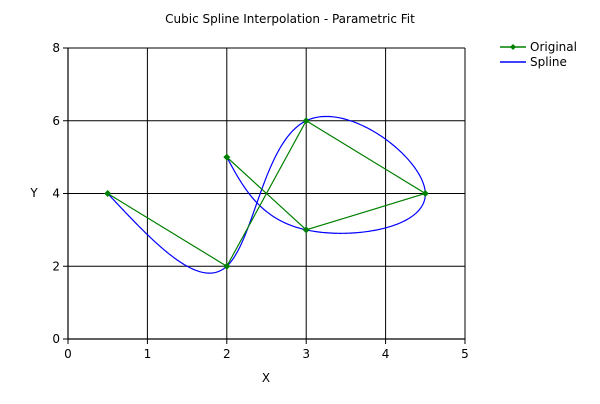  What do you see at coordinates (553, 47) in the screenshot?
I see `legend-label-original: Original` at bounding box center [553, 47].